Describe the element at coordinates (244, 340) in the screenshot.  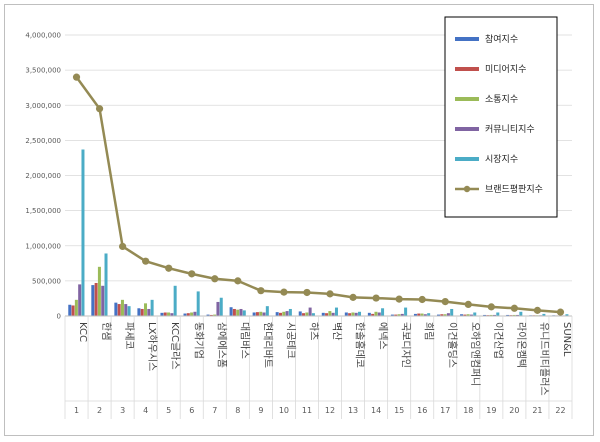
I see `x-category-label: 대림바스` at that location.